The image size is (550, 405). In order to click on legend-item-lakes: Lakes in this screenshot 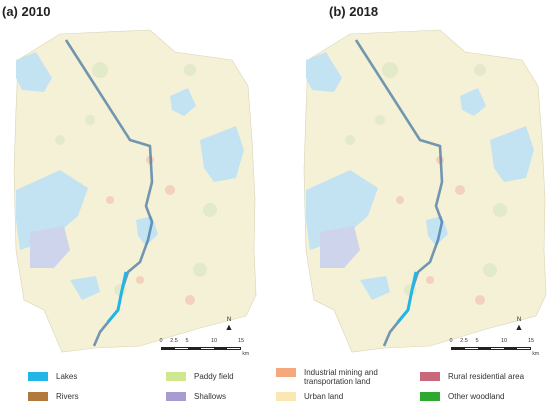, I will do `click(52, 376)`.